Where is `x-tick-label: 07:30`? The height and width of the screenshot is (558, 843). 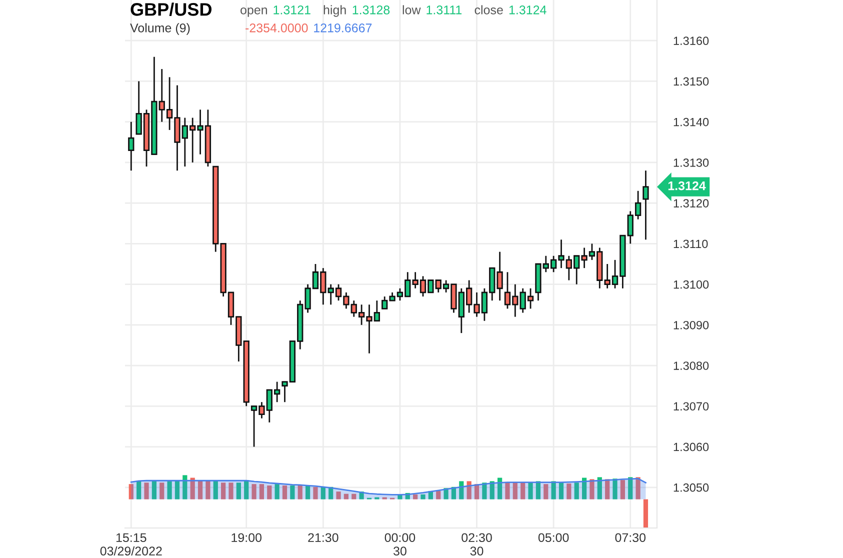
x-tick-label: 07:30 is located at coordinates (630, 537).